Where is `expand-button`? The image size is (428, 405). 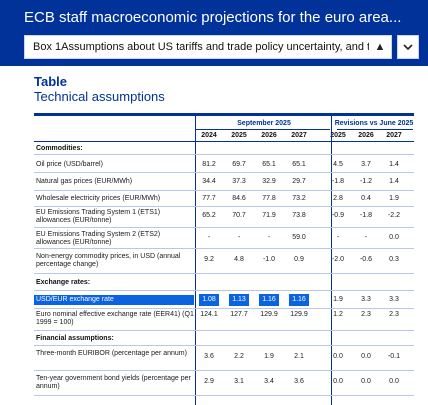
expand-button is located at coordinates (408, 47).